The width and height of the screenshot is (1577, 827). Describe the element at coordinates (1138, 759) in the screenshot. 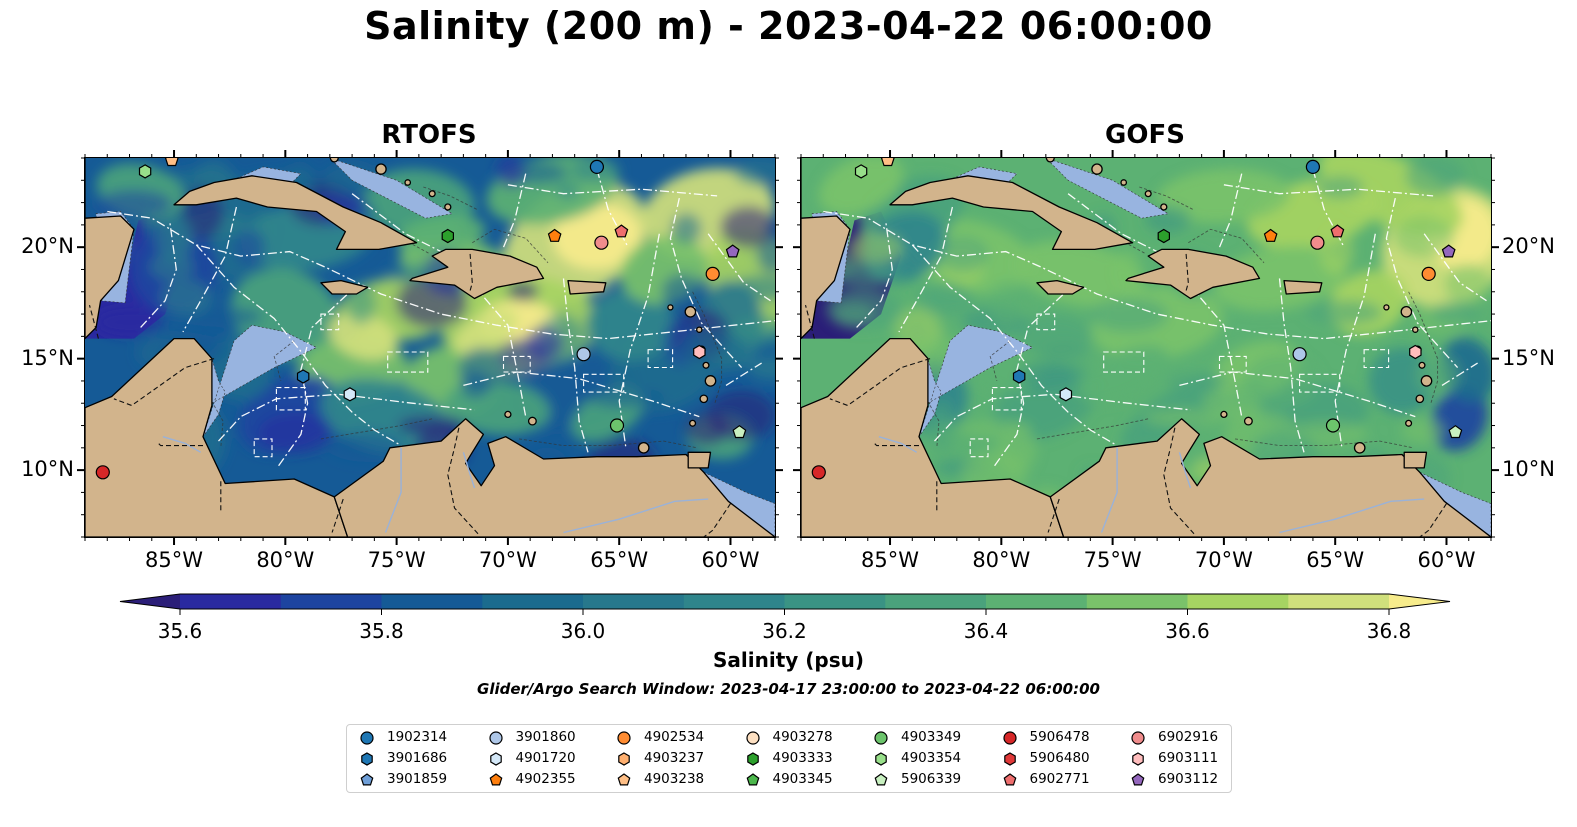

I see `hexagon-marker-icon` at that location.